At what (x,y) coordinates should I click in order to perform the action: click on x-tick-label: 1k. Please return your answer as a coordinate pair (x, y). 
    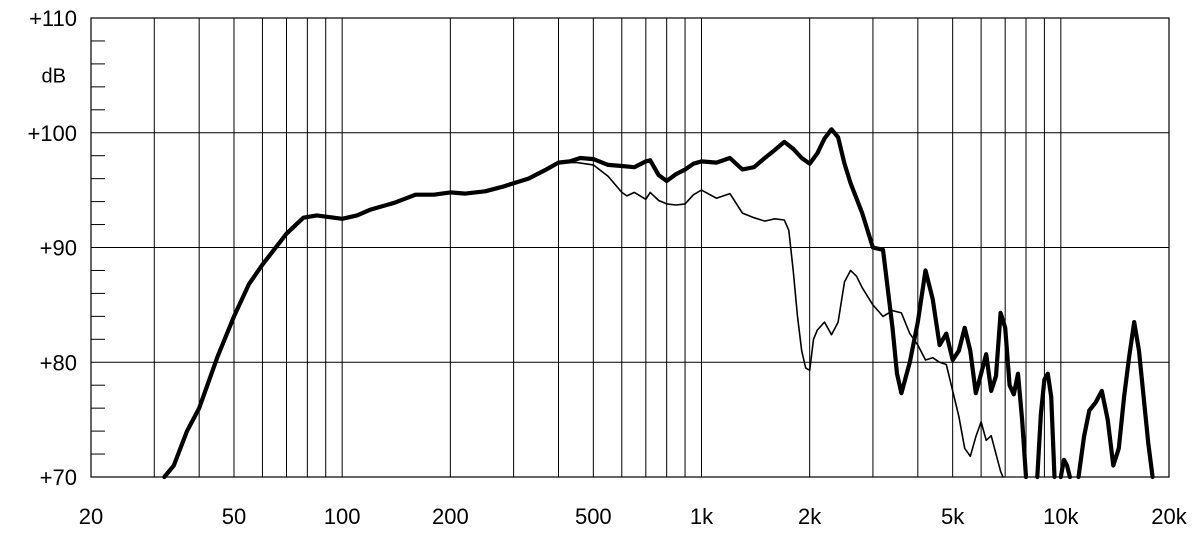
    Looking at the image, I should click on (702, 516).